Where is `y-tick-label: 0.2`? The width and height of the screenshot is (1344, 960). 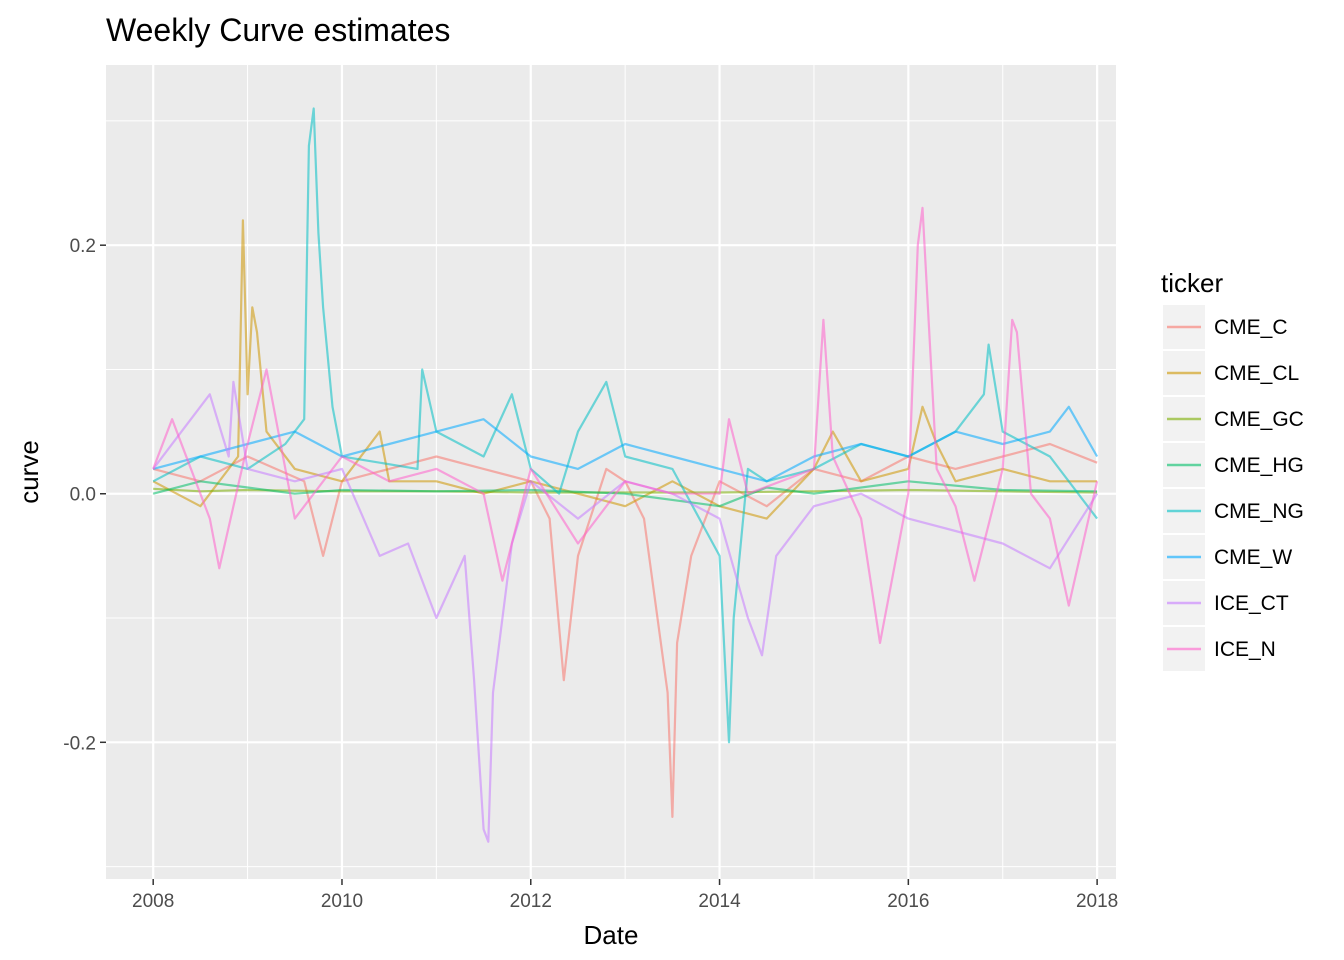
y-tick-label: 0.2 is located at coordinates (83, 246).